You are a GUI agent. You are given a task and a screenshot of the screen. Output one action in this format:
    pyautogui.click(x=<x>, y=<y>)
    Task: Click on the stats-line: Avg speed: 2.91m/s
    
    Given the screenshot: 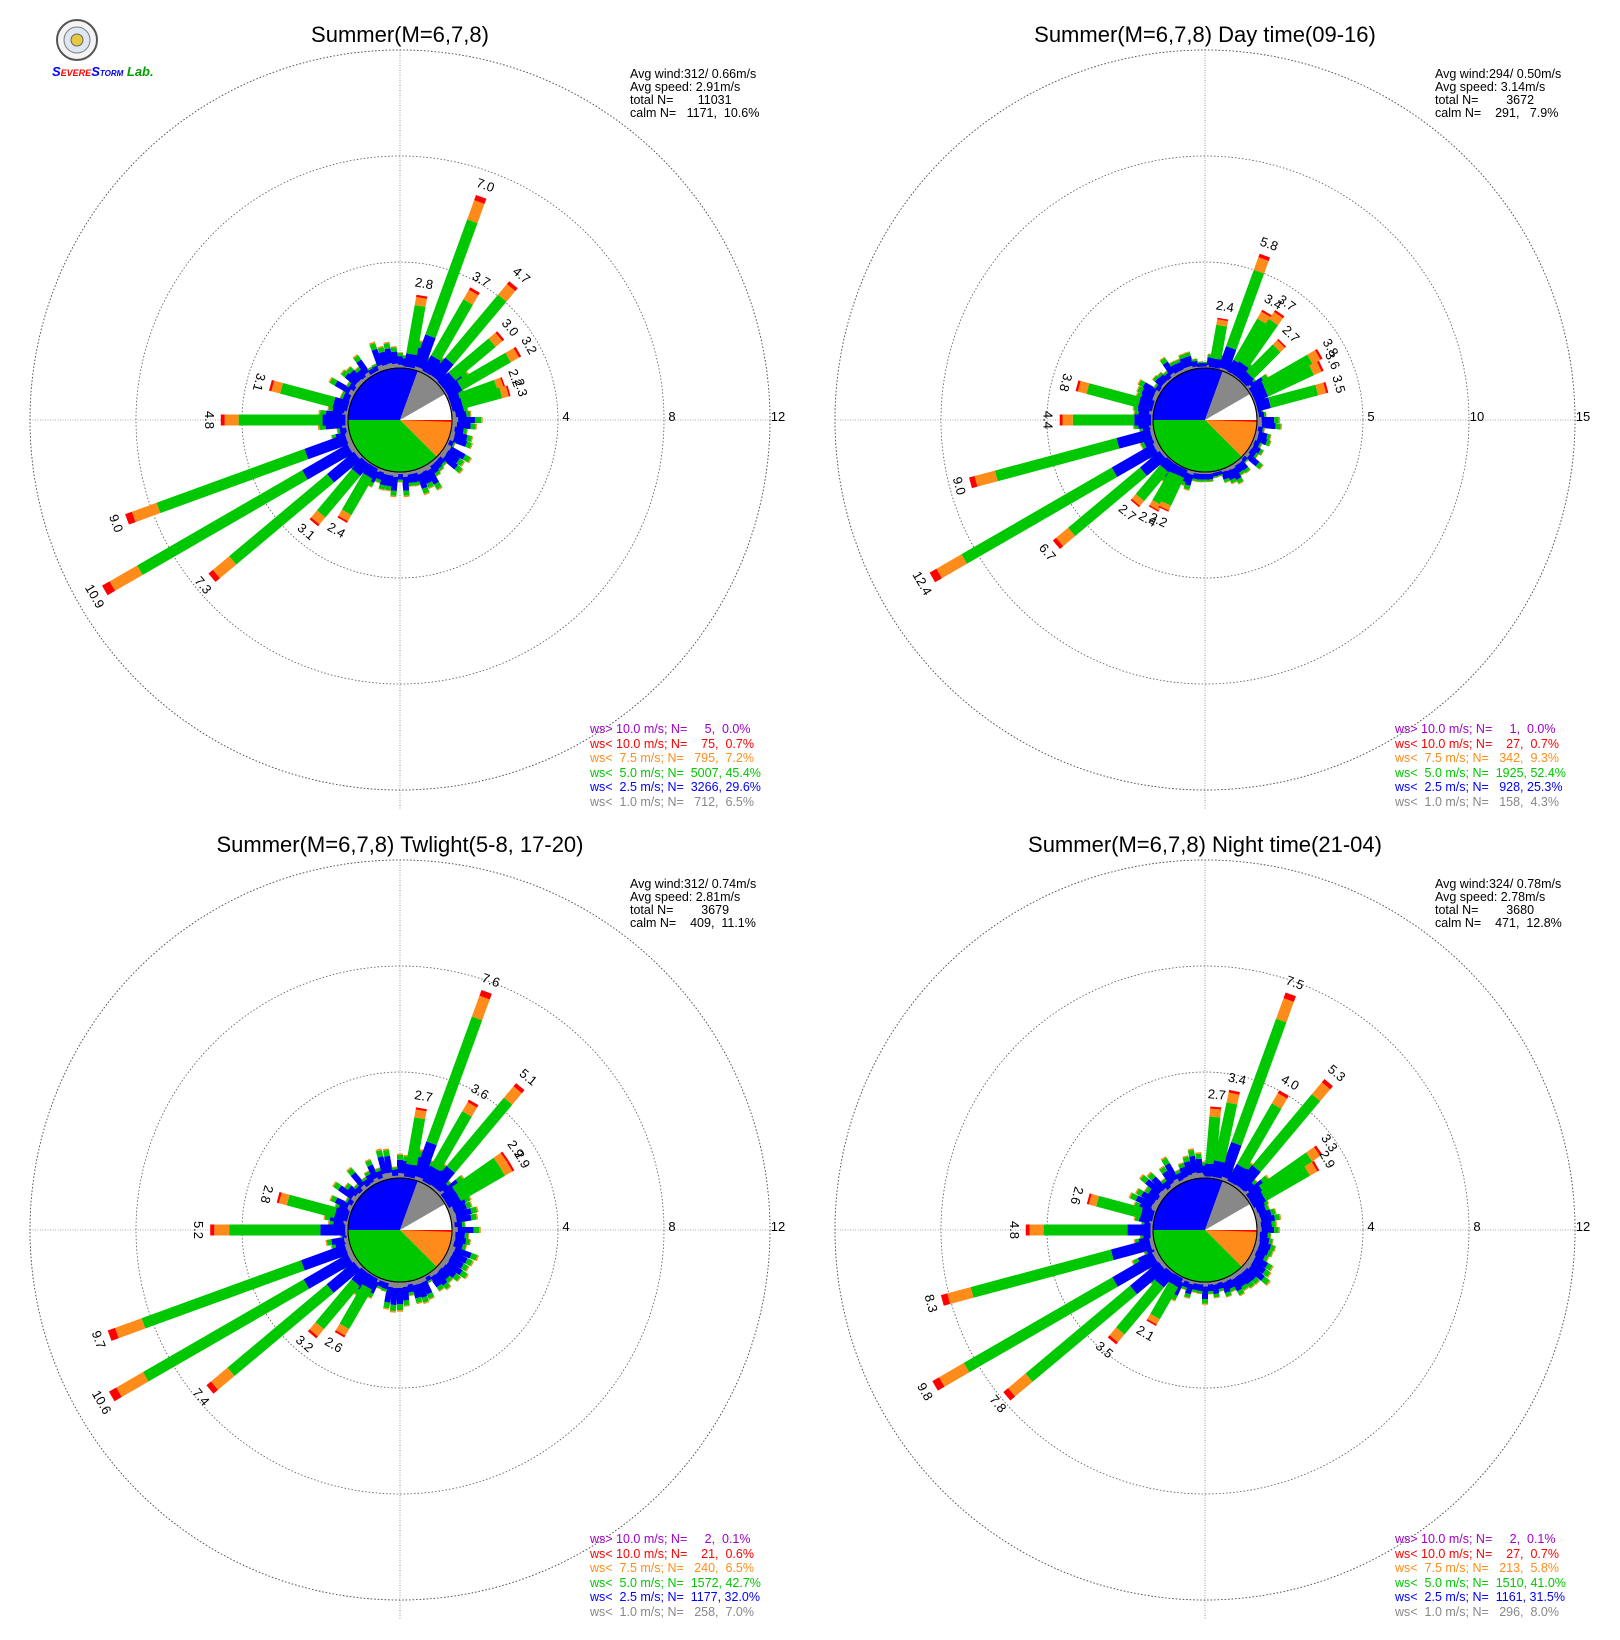 What is the action you would take?
    pyautogui.click(x=685, y=87)
    